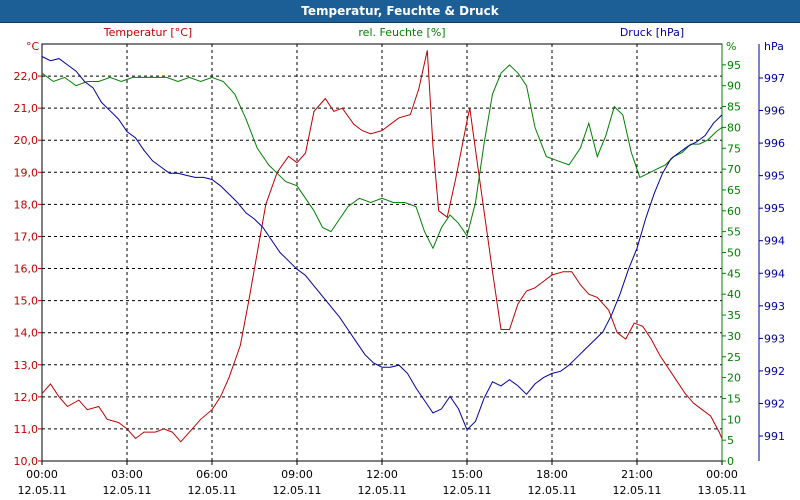 This screenshot has height=500, width=800. Describe the element at coordinates (734, 127) in the screenshot. I see `humidity-tick-label: 80` at that location.